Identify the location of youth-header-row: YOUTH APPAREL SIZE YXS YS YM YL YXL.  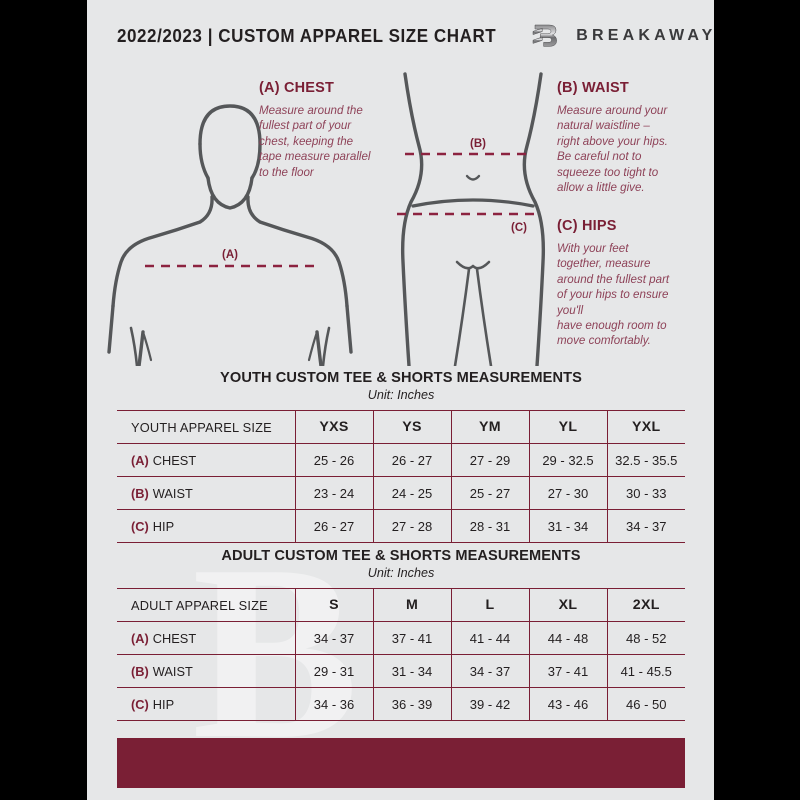
(401, 427).